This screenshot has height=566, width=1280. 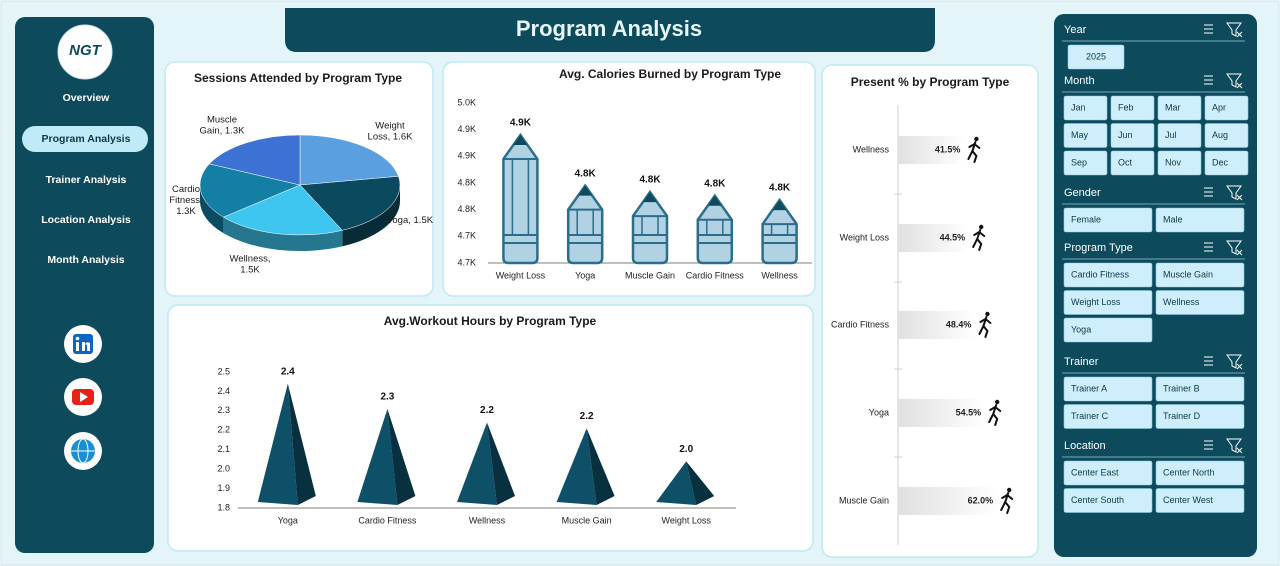 What do you see at coordinates (1090, 416) in the screenshot?
I see `slicer-item: Trainer C` at bounding box center [1090, 416].